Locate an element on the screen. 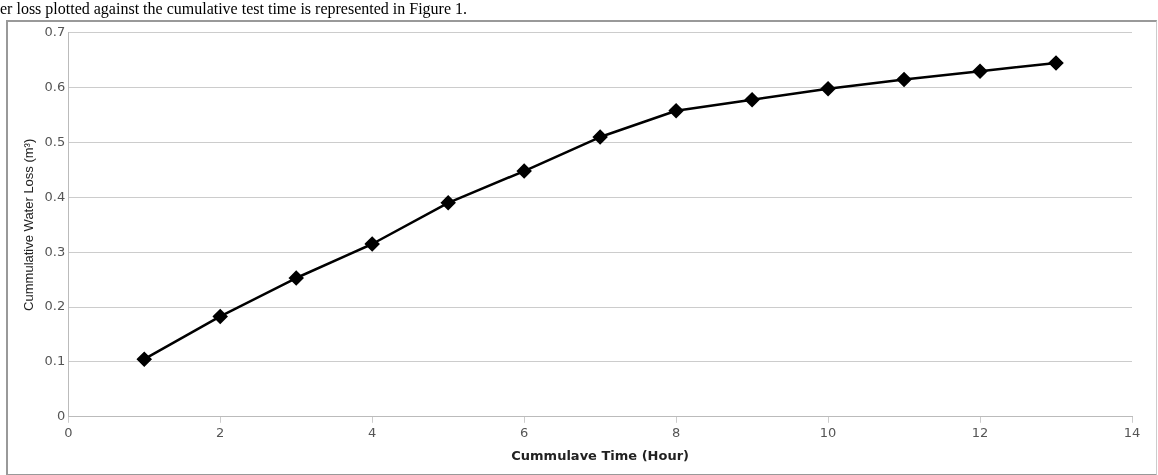 This screenshot has width=1158, height=475. y-tick-label: 0 is located at coordinates (61, 416).